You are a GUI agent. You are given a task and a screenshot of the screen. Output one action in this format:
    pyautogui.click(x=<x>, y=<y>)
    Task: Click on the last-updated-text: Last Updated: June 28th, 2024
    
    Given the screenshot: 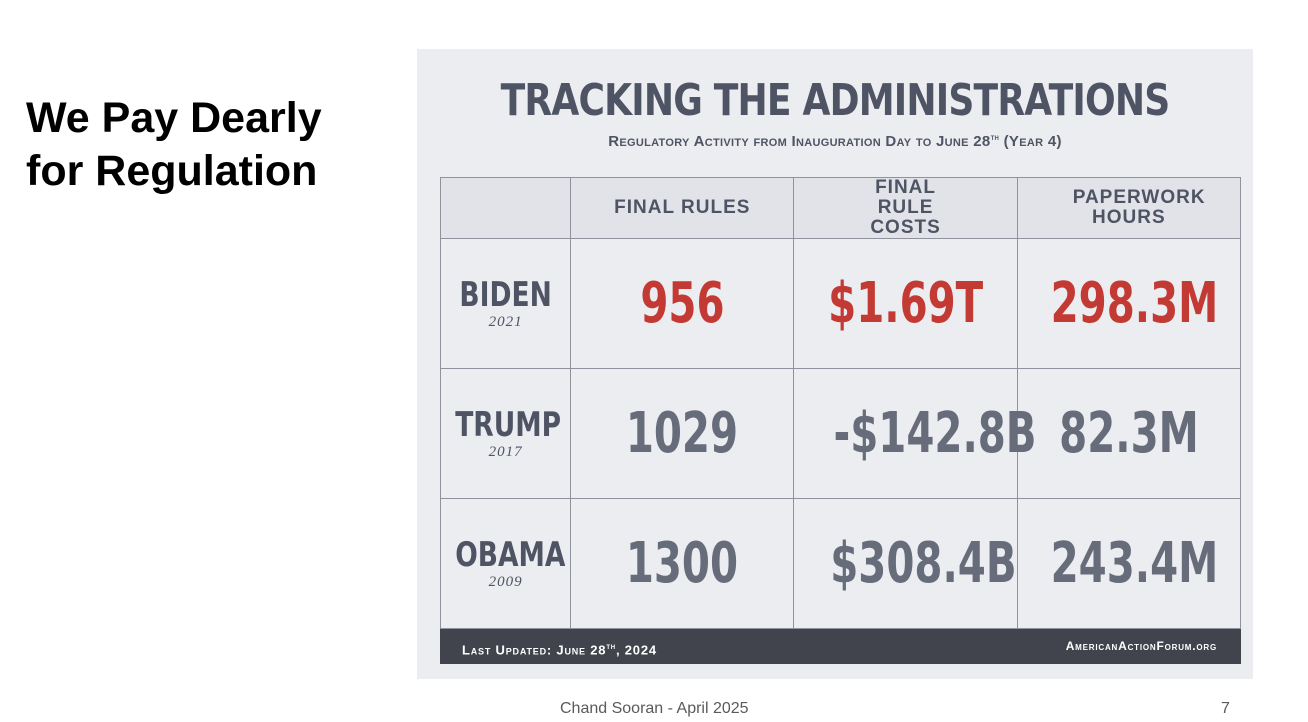 What is the action you would take?
    pyautogui.click(x=559, y=648)
    